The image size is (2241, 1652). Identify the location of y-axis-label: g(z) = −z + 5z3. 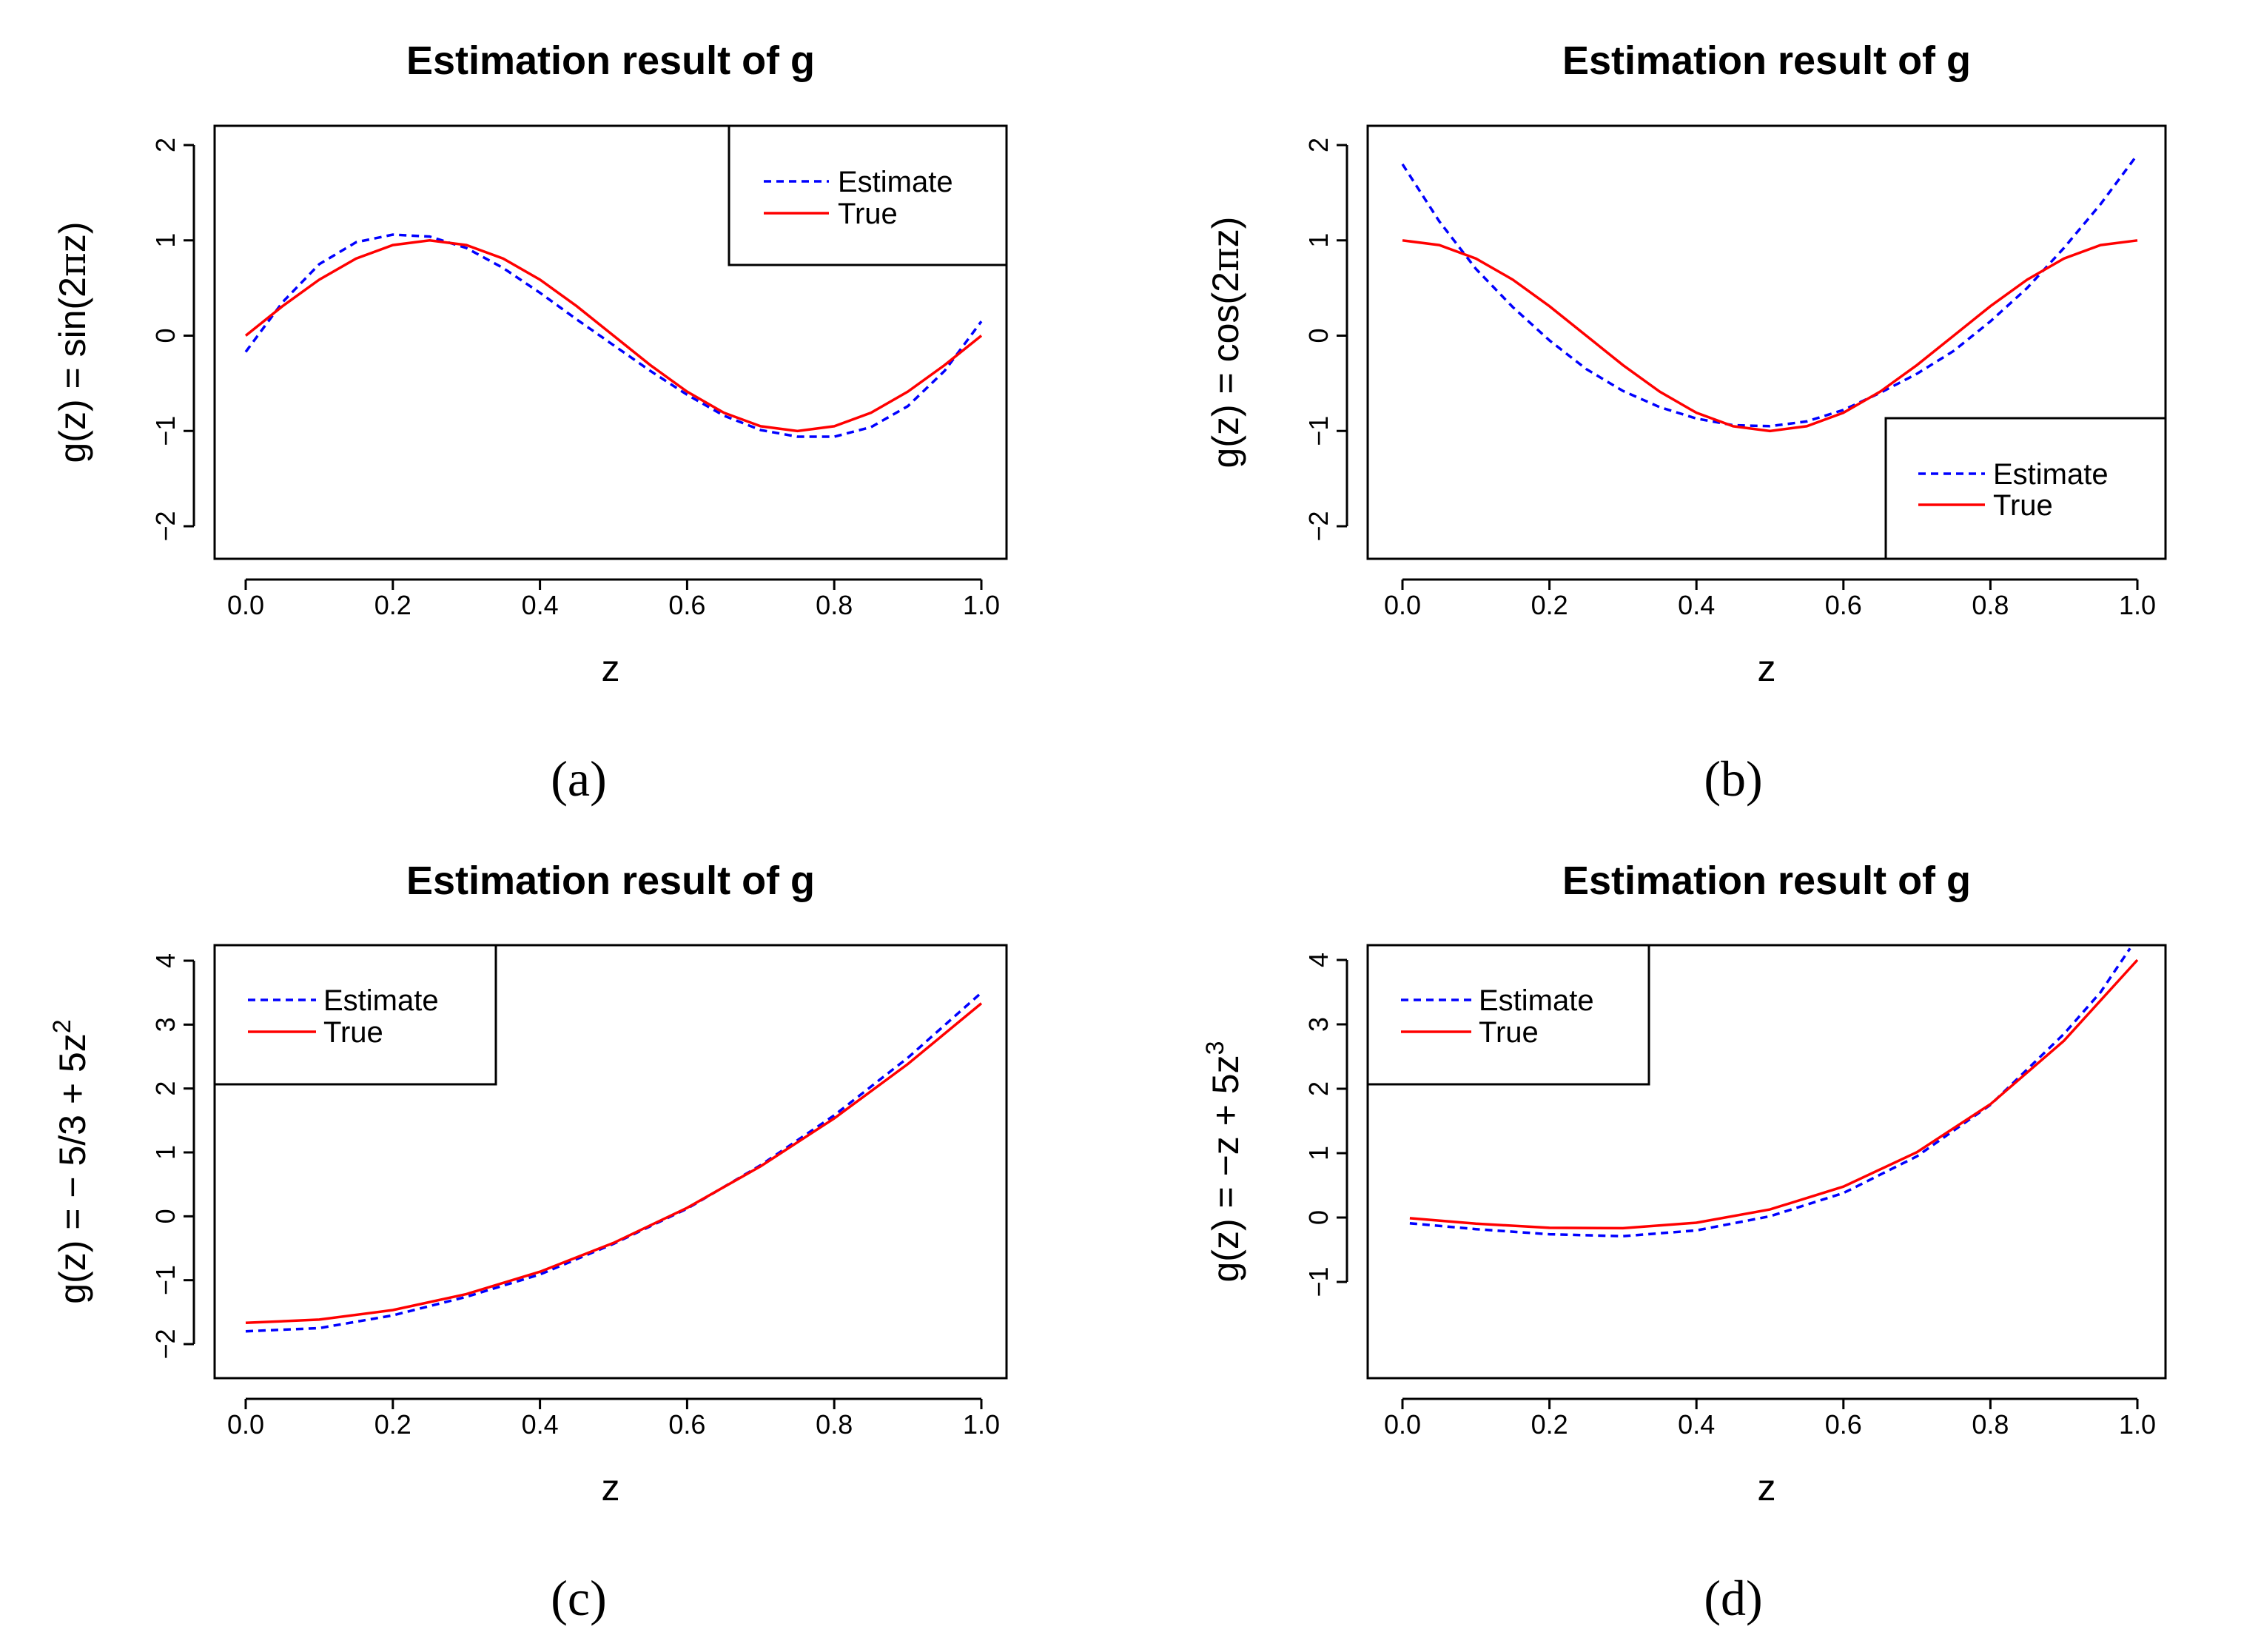
(1223, 1161).